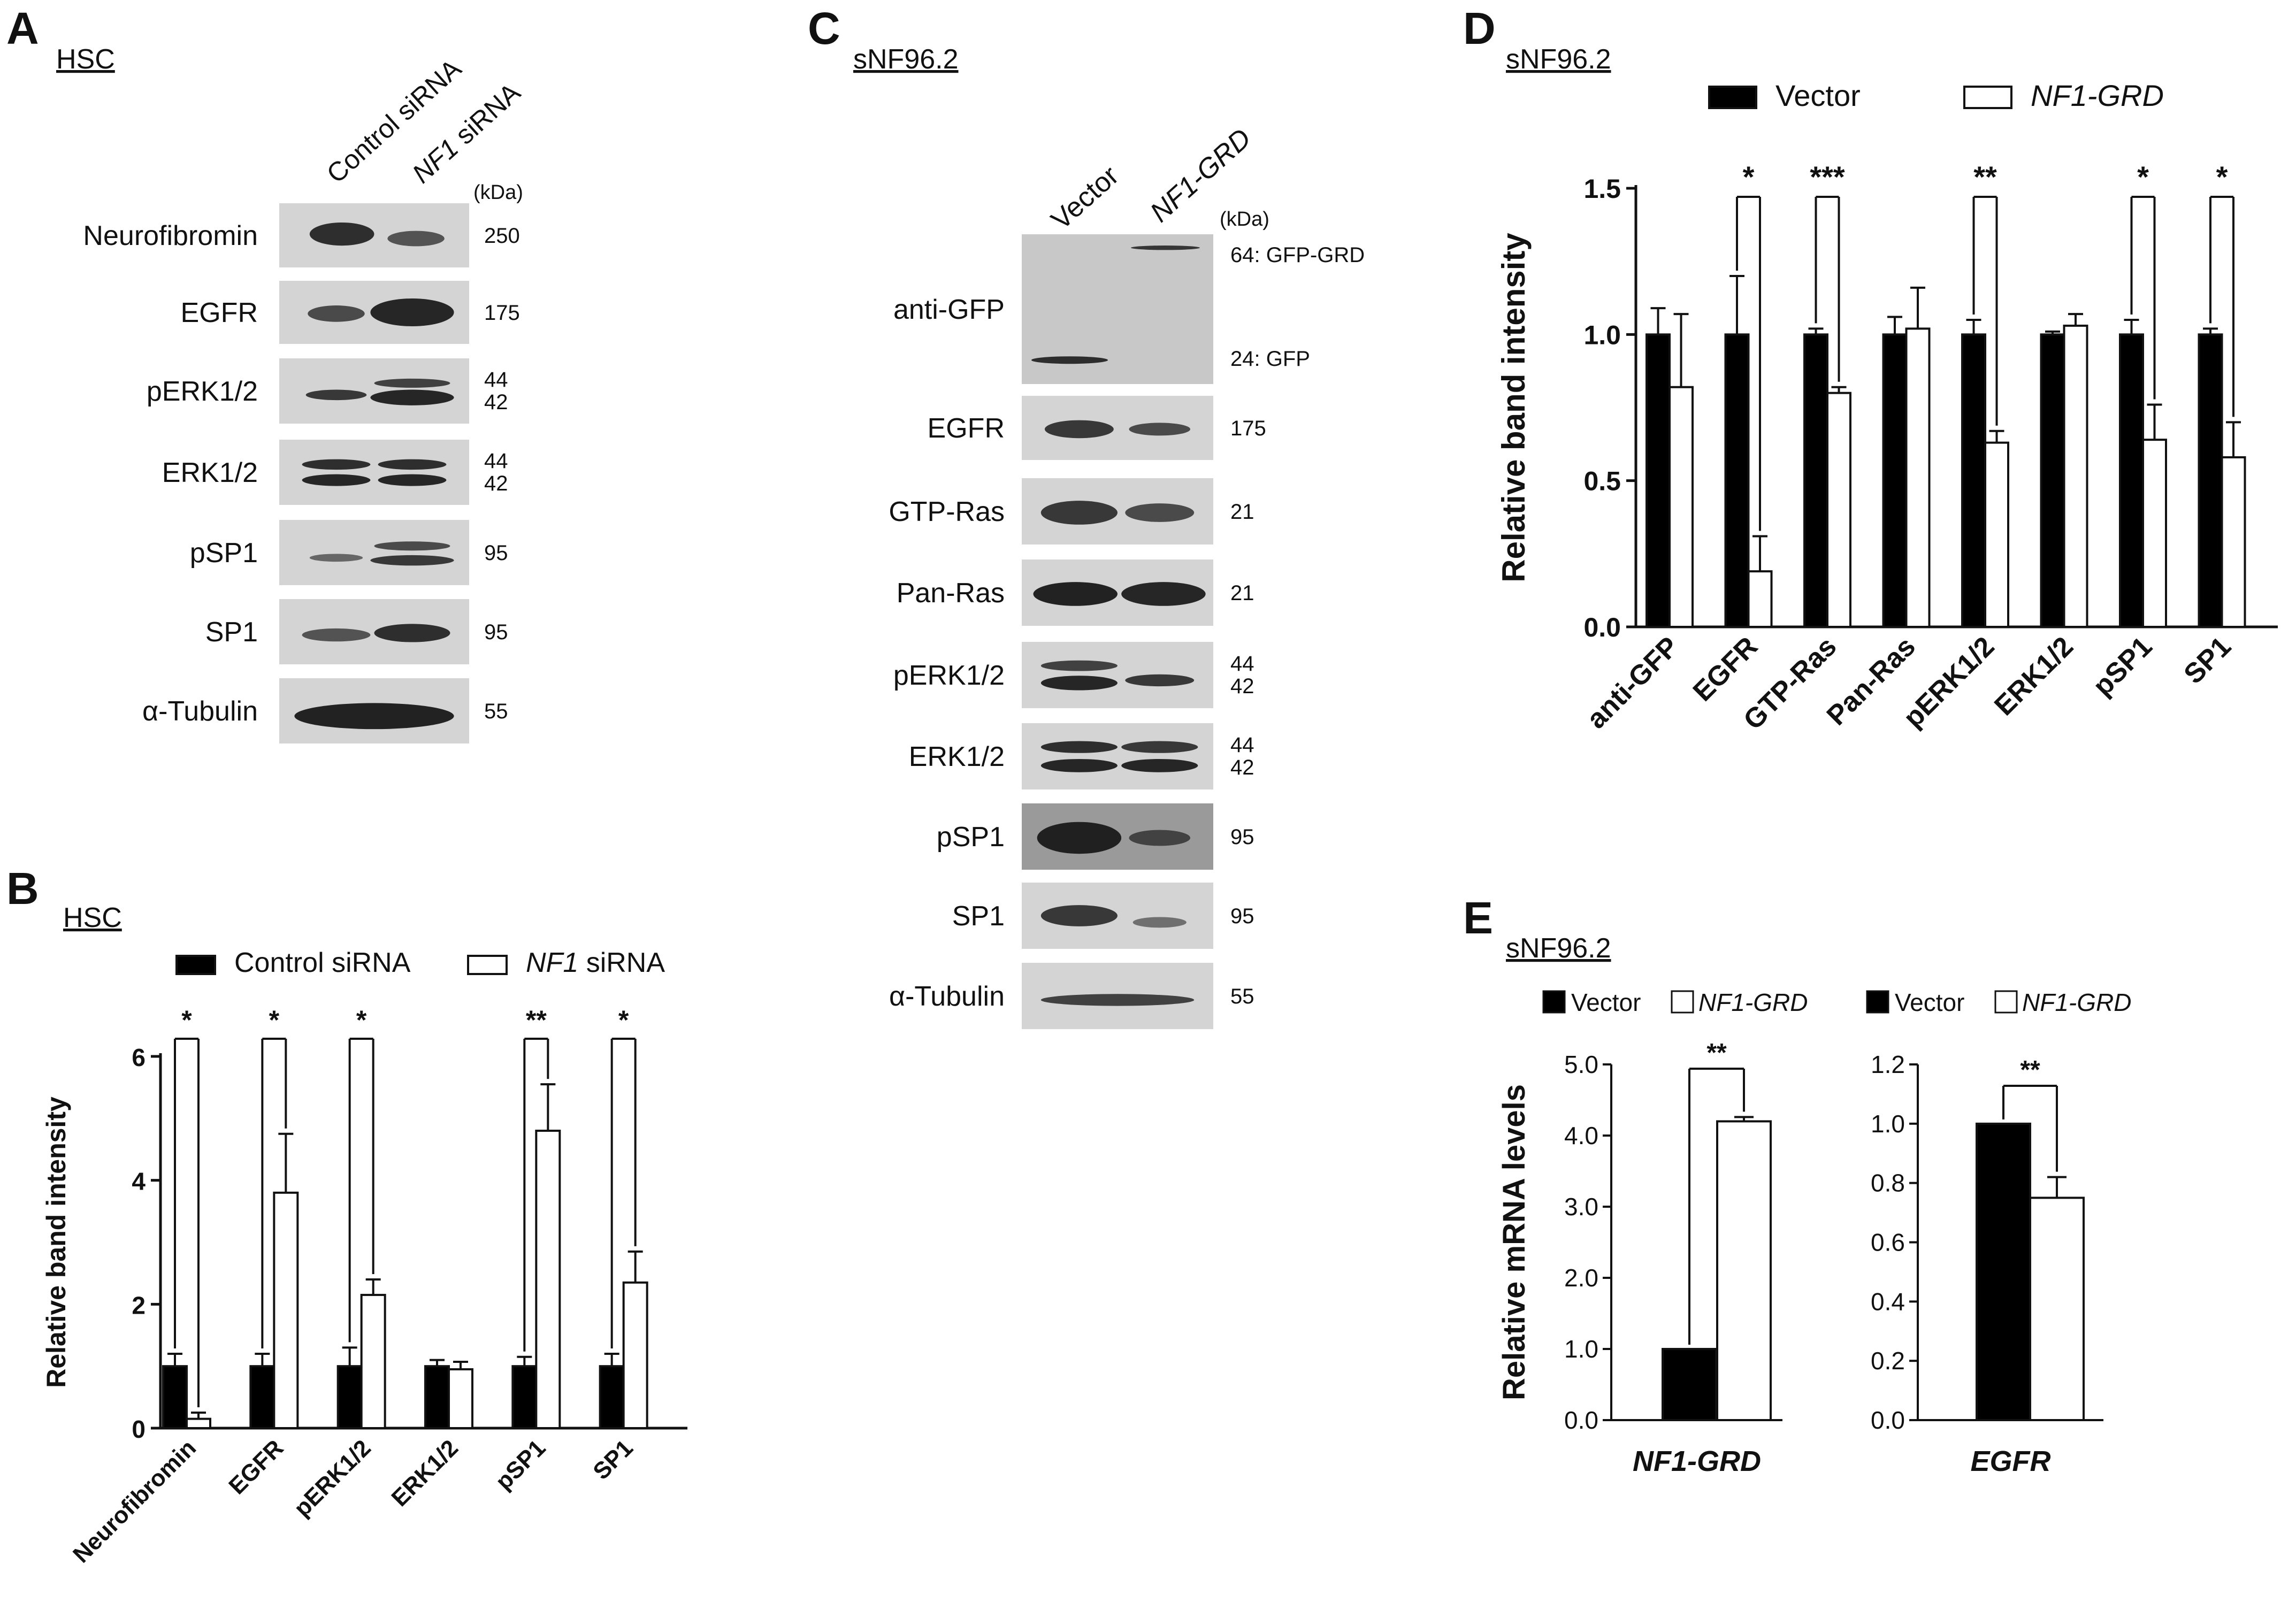  I want to click on row-label-a: ERK1/2, so click(210, 472).